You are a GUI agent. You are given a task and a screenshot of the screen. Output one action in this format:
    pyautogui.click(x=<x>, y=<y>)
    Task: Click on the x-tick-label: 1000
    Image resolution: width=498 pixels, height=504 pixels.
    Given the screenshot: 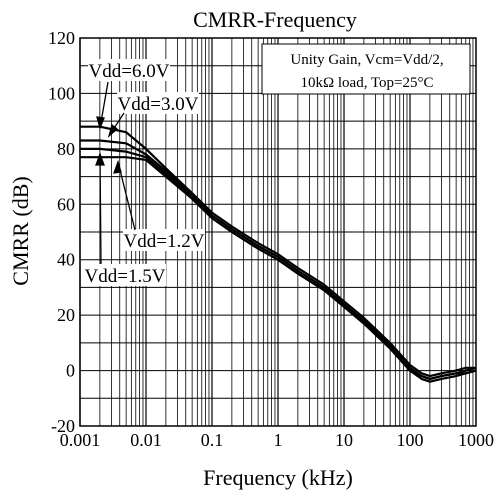 What is the action you would take?
    pyautogui.click(x=476, y=440)
    